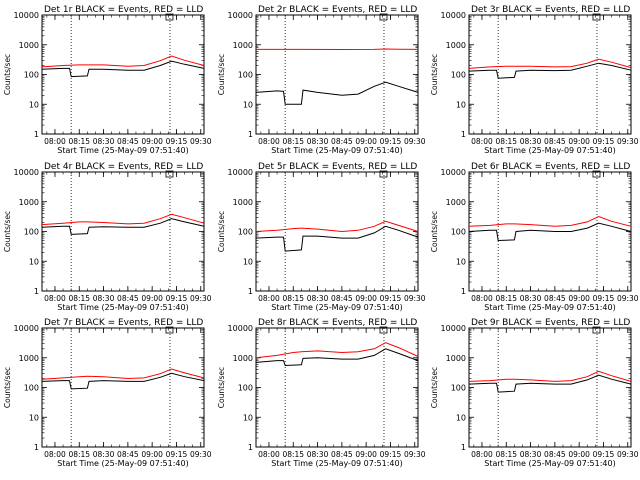  I want to click on panel-title: Det 2r BLACK = Events, RED = LLD, so click(337, 10).